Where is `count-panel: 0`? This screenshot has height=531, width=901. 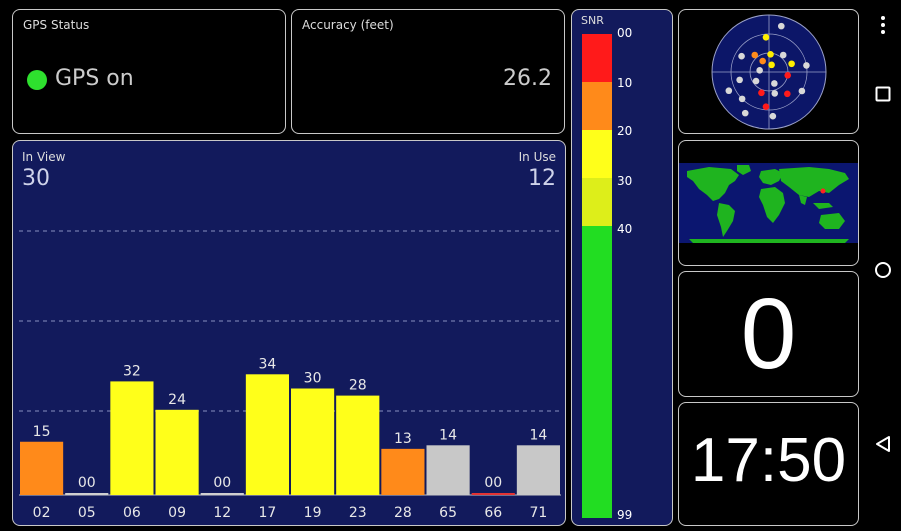
count-panel: 0 is located at coordinates (768, 334).